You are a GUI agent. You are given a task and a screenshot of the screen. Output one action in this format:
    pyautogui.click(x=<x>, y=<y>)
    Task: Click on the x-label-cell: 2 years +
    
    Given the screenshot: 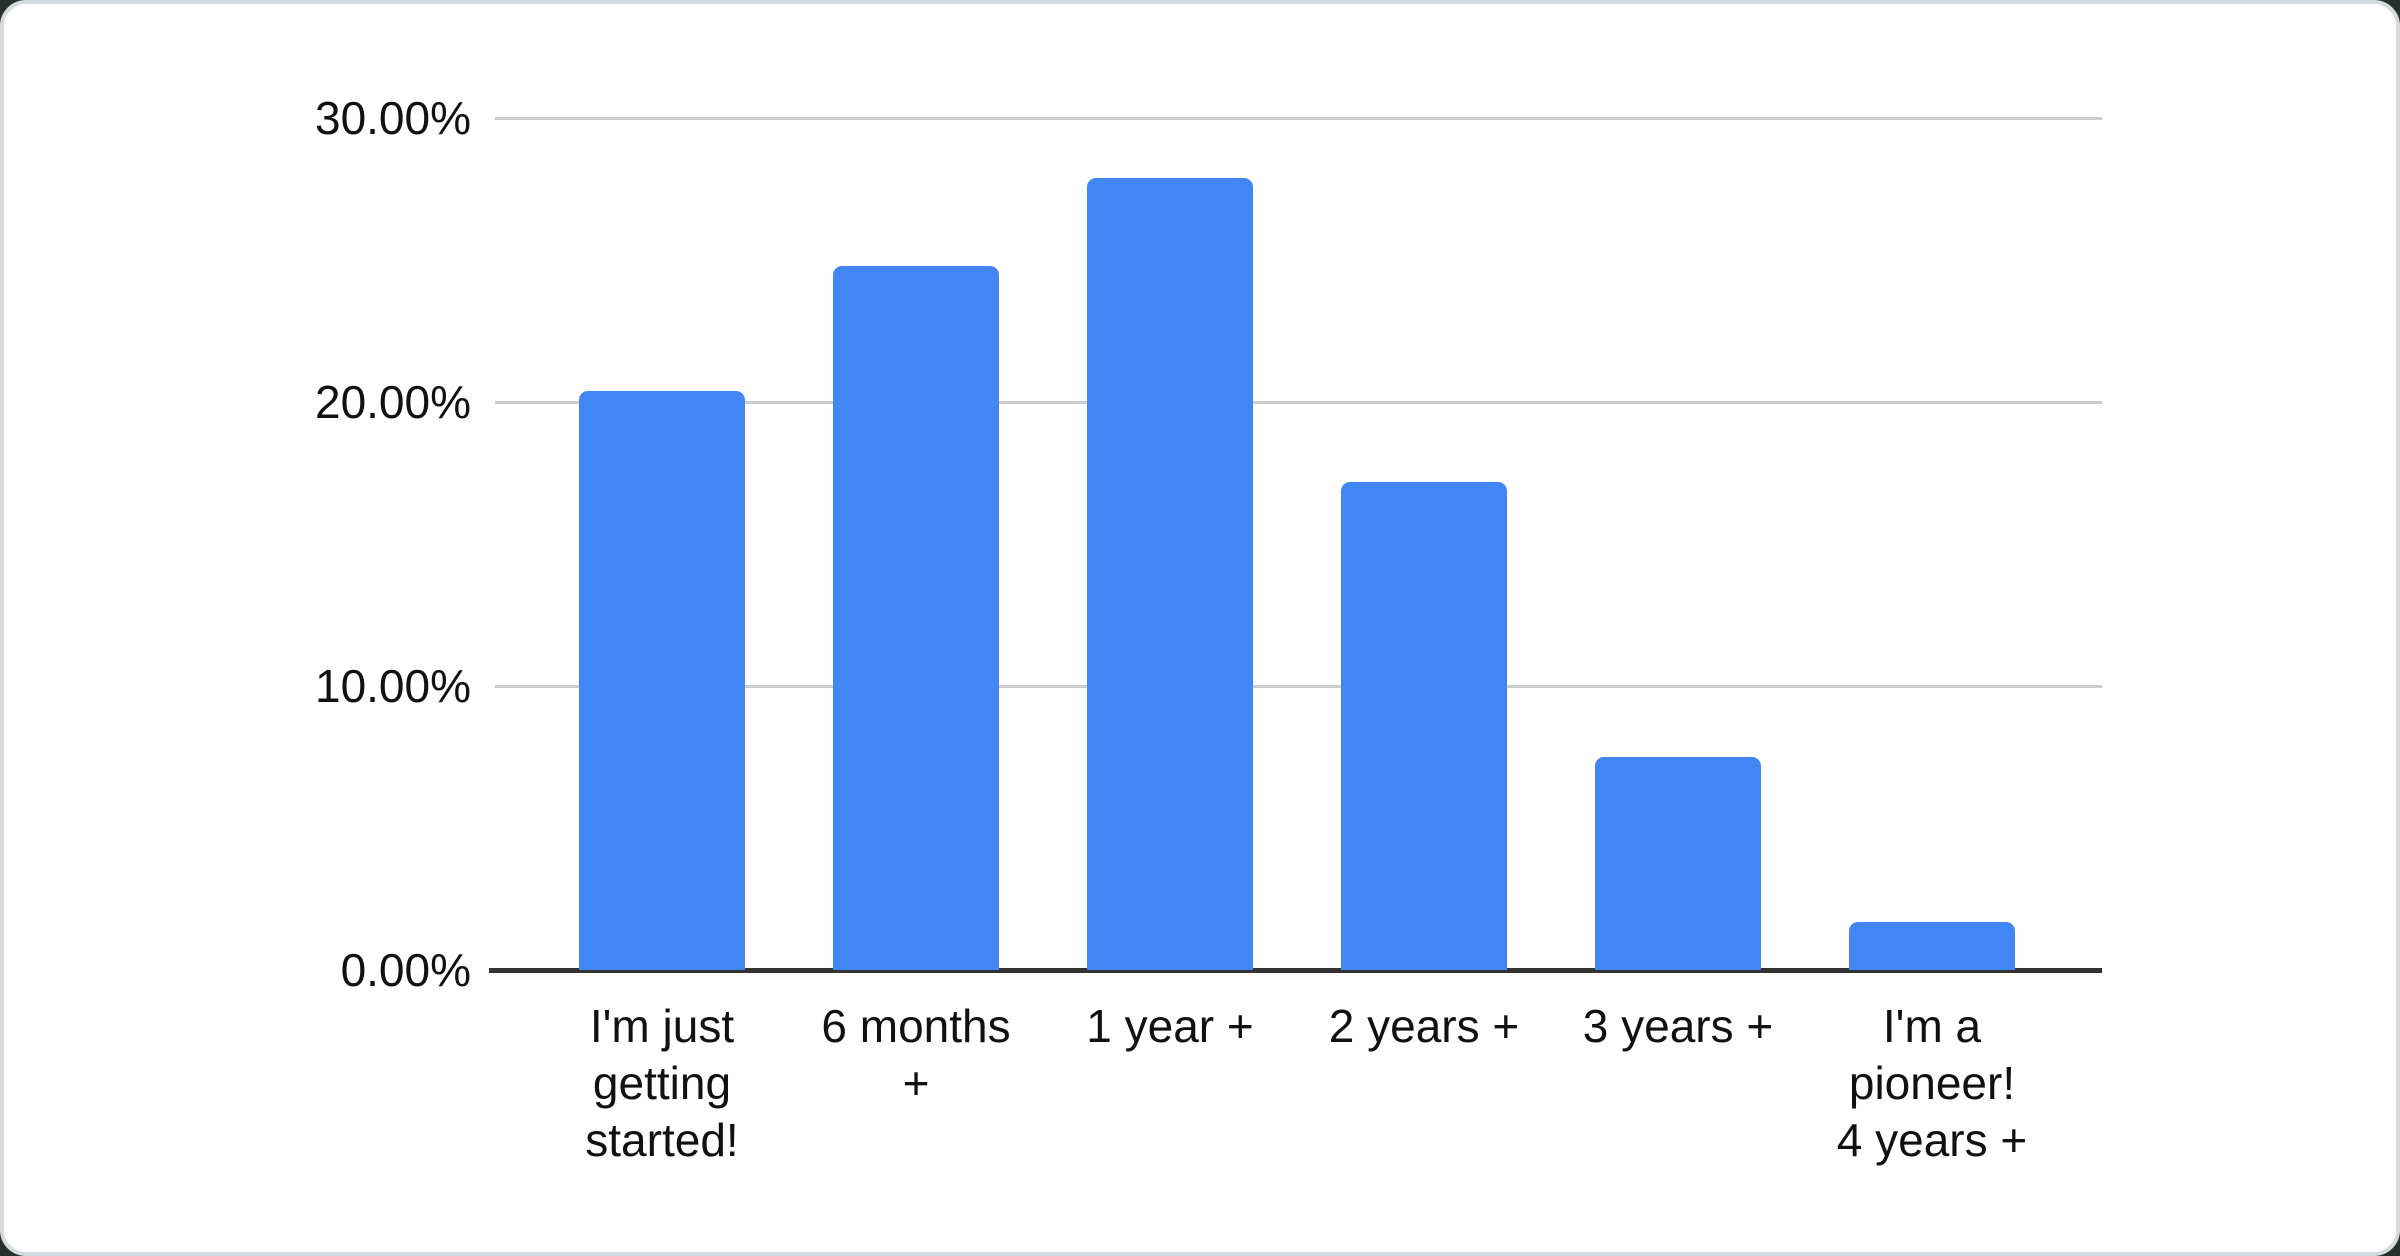 What is the action you would take?
    pyautogui.click(x=1424, y=1083)
    